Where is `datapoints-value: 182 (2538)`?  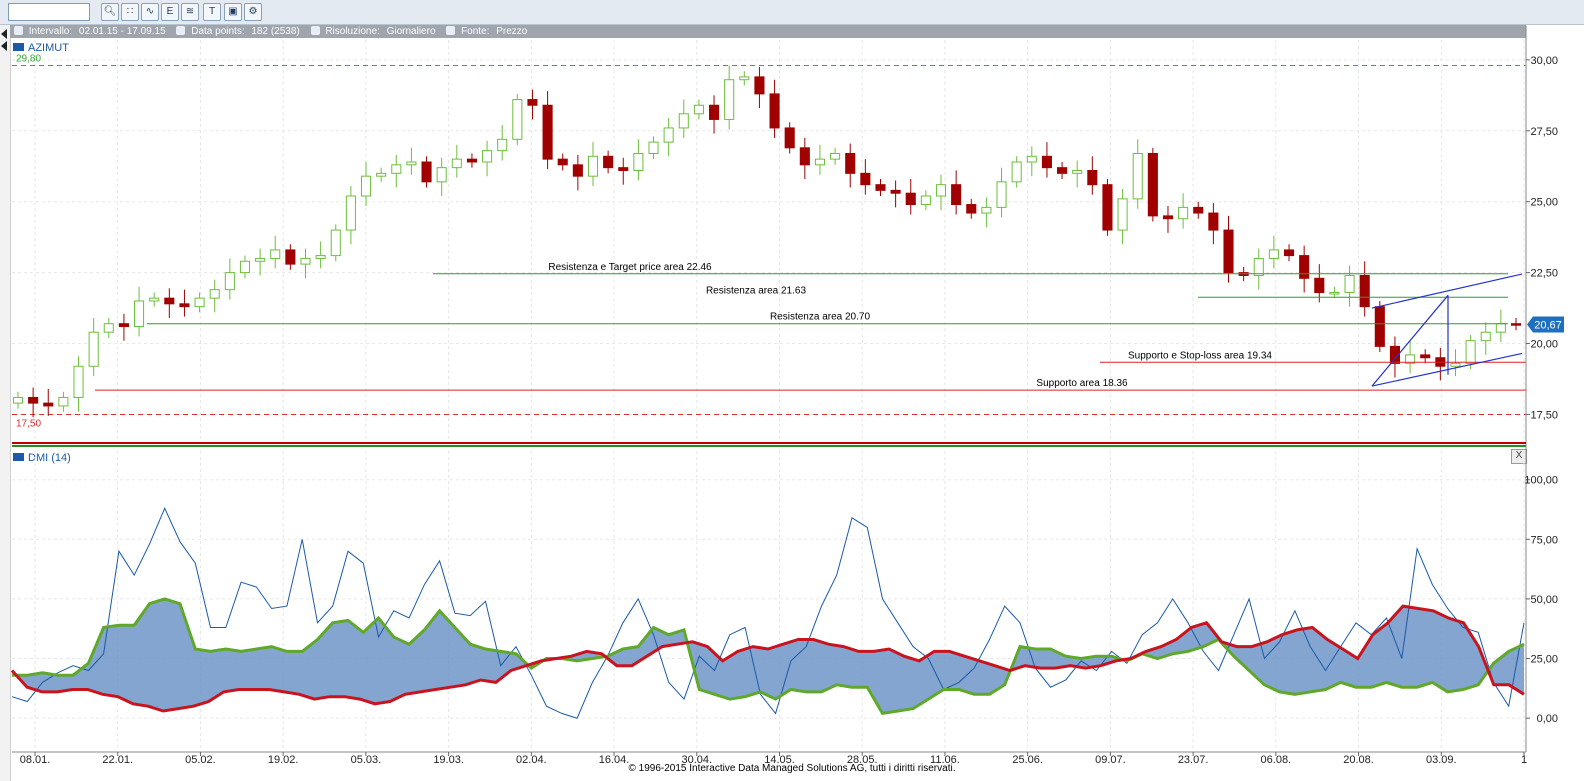
datapoints-value: 182 (2538) is located at coordinates (275, 31).